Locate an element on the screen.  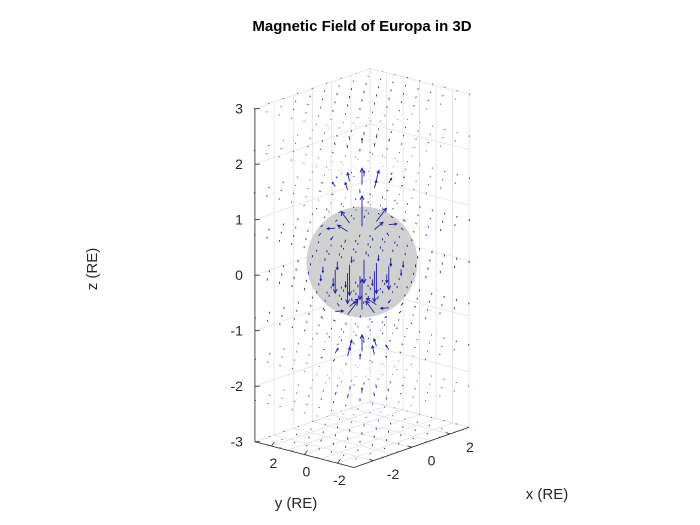
z-tick-label: 3 is located at coordinates (239, 109).